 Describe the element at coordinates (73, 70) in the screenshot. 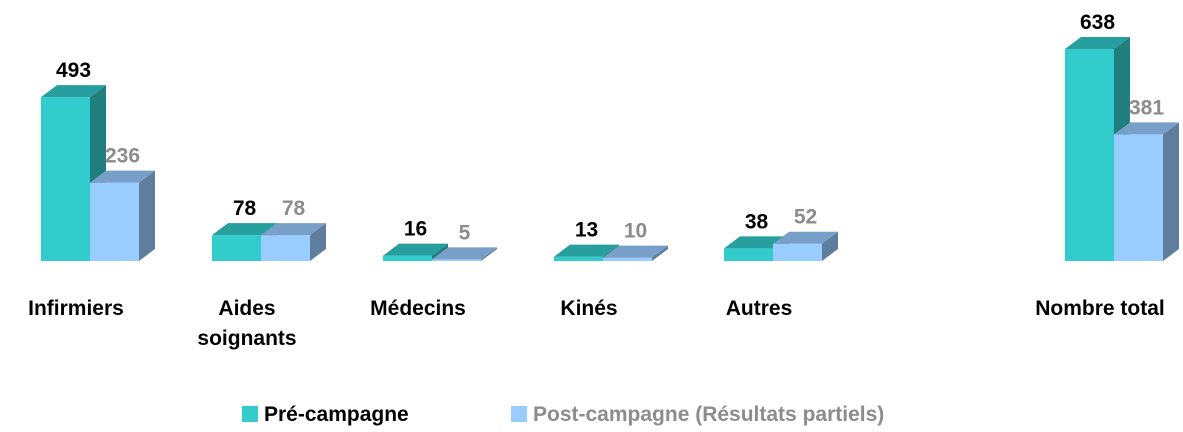

I see `data-label: 493` at that location.